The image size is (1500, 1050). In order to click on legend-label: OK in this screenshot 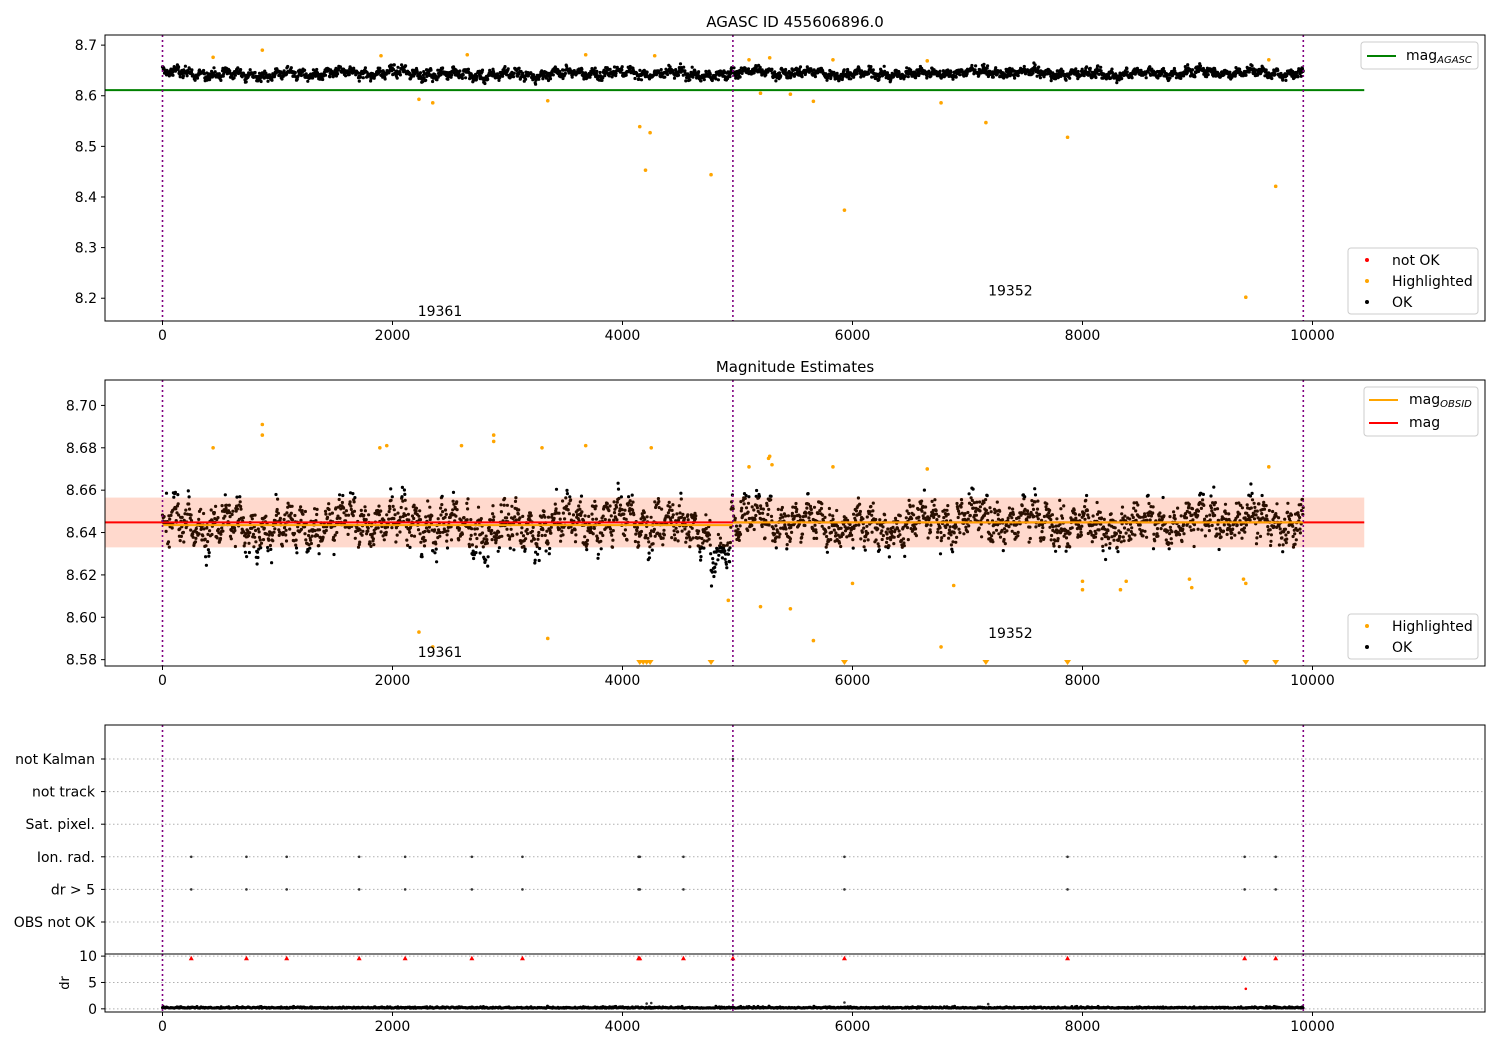, I will do `click(1402, 303)`.